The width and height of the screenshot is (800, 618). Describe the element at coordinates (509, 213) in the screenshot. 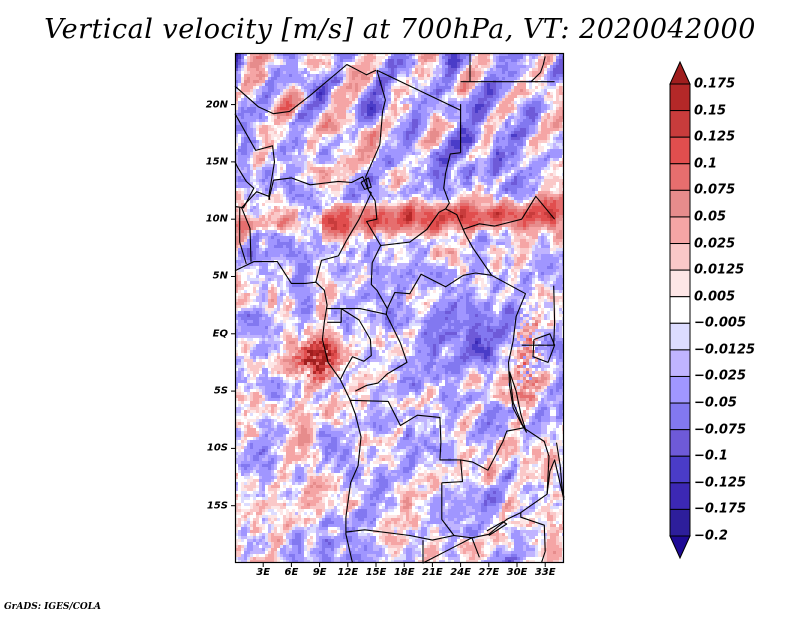

I see `border-south-sudan` at that location.